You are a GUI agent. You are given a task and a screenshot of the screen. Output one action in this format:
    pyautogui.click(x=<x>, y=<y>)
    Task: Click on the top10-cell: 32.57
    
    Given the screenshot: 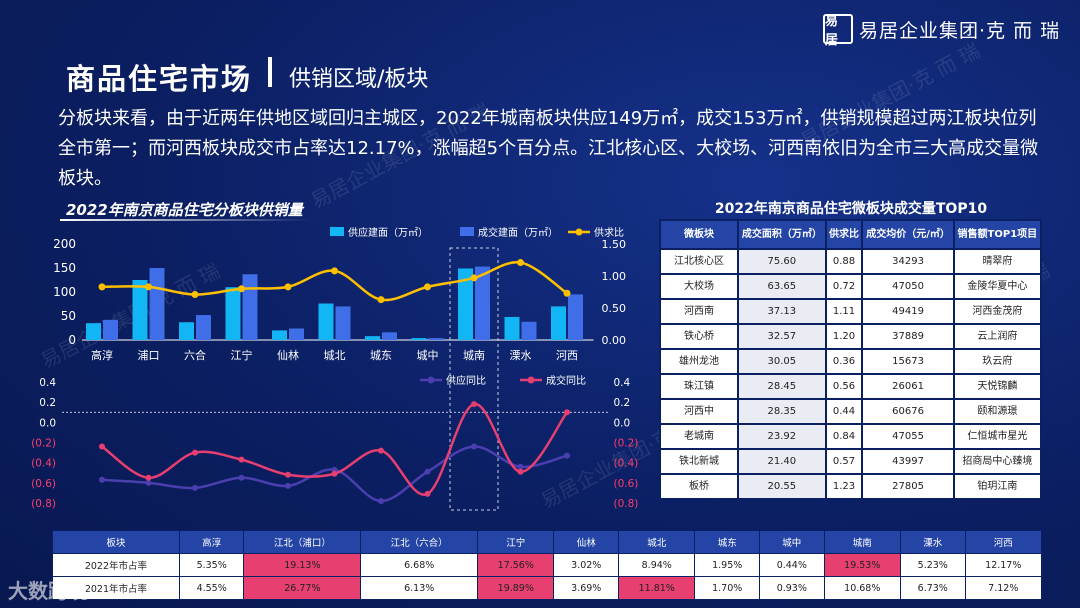 What is the action you would take?
    pyautogui.click(x=782, y=336)
    